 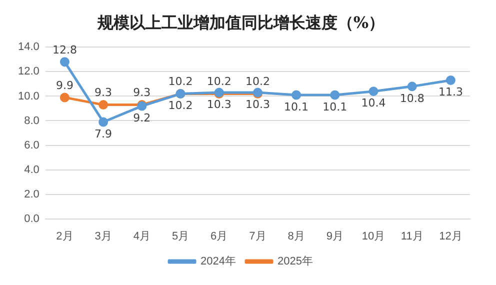 I want to click on x-tick-label: 2月, so click(x=65, y=236).